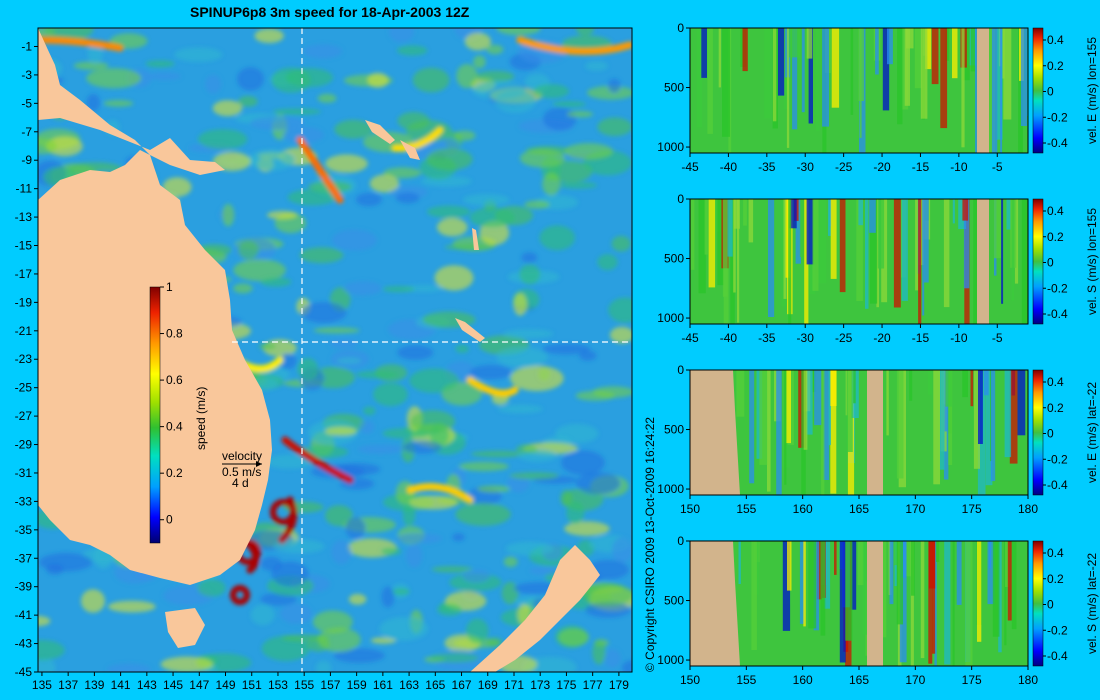 The width and height of the screenshot is (1100, 700). What do you see at coordinates (859, 603) in the screenshot?
I see `section-panel-field` at bounding box center [859, 603].